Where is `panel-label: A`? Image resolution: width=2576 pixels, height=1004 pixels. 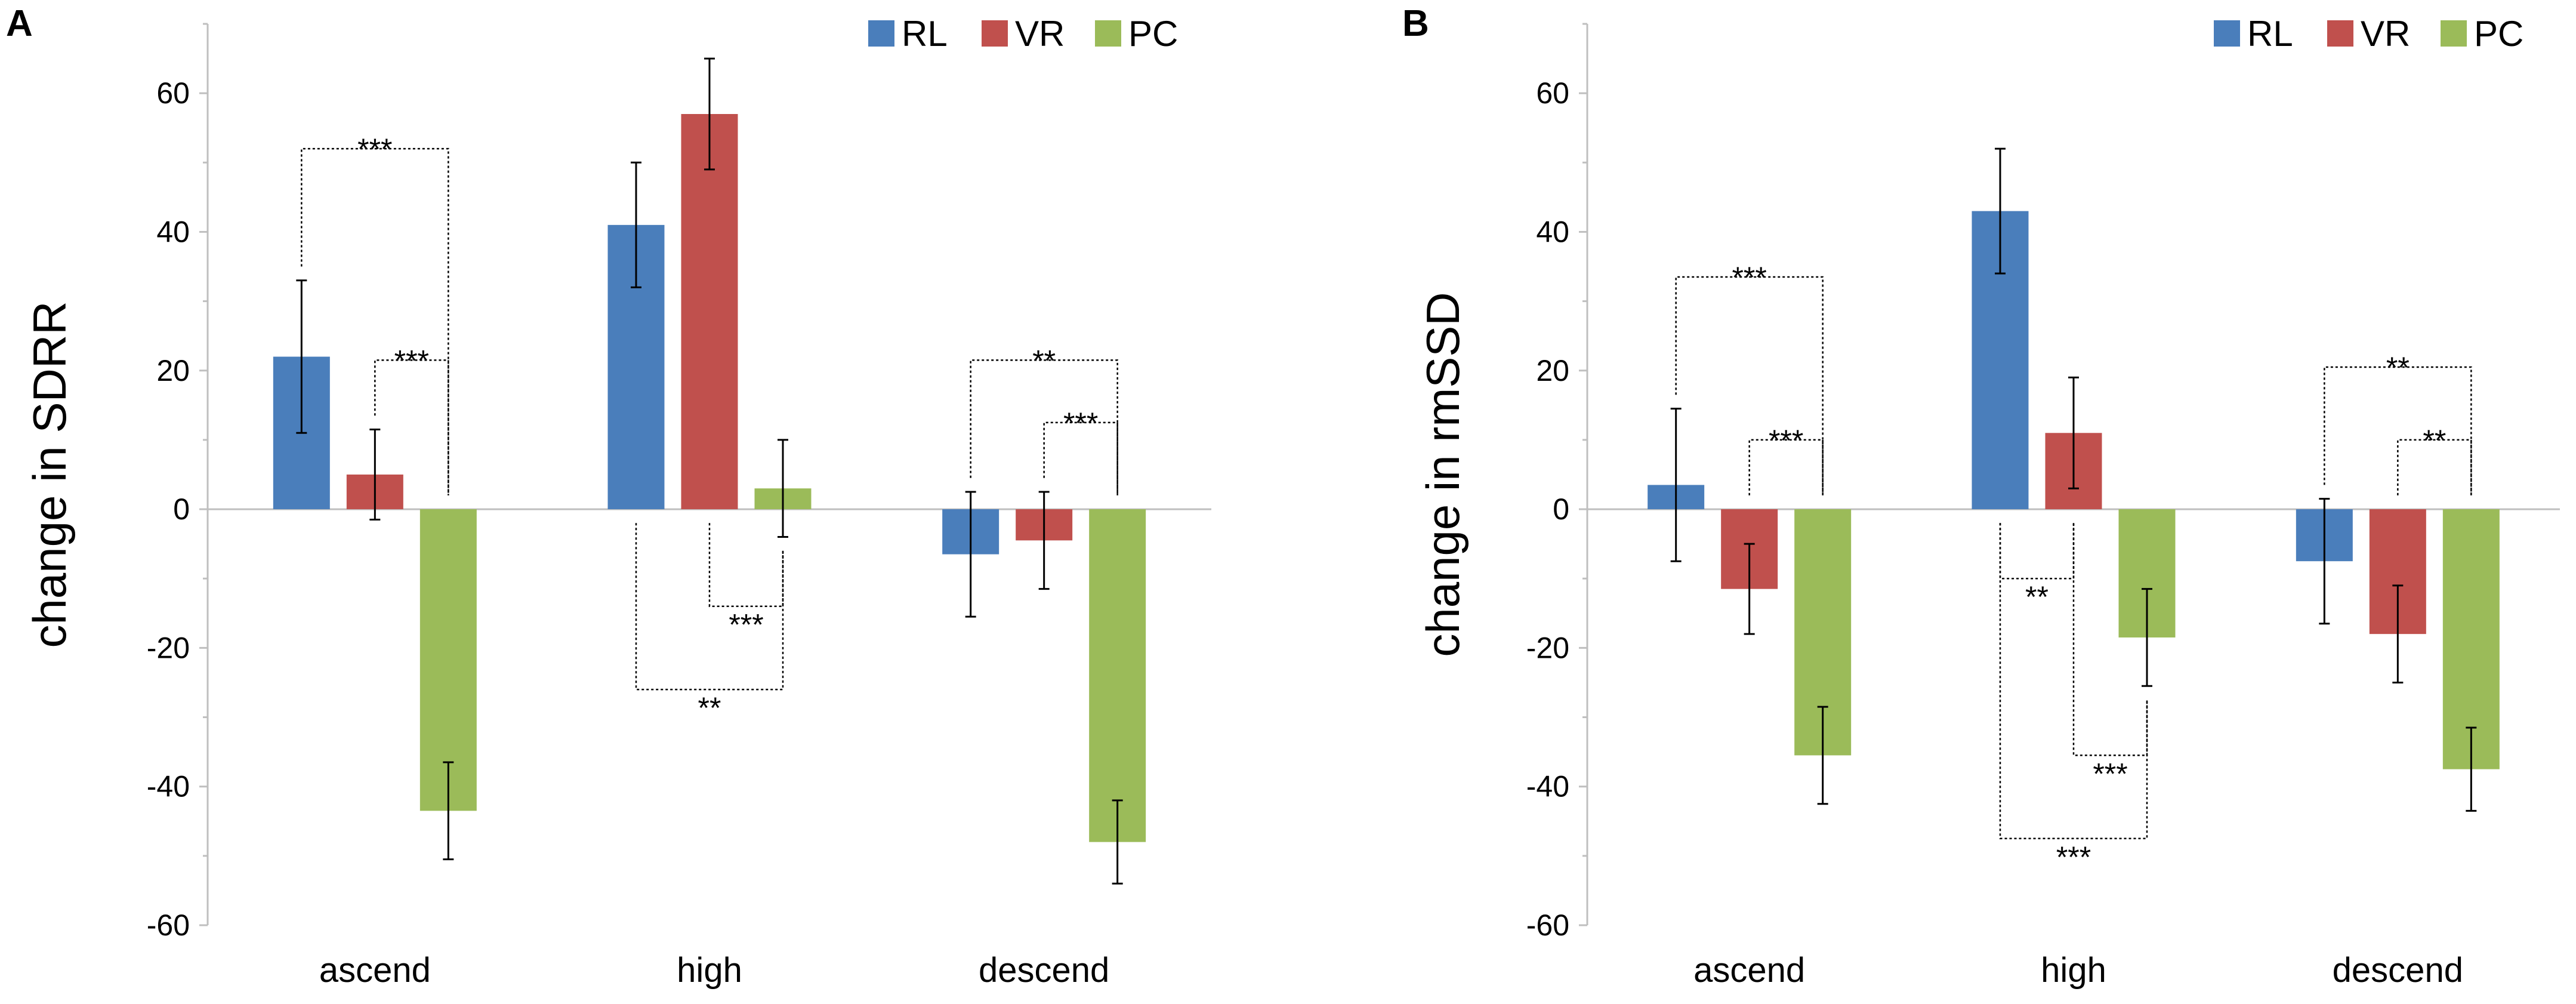
panel-label: A is located at coordinates (19, 23).